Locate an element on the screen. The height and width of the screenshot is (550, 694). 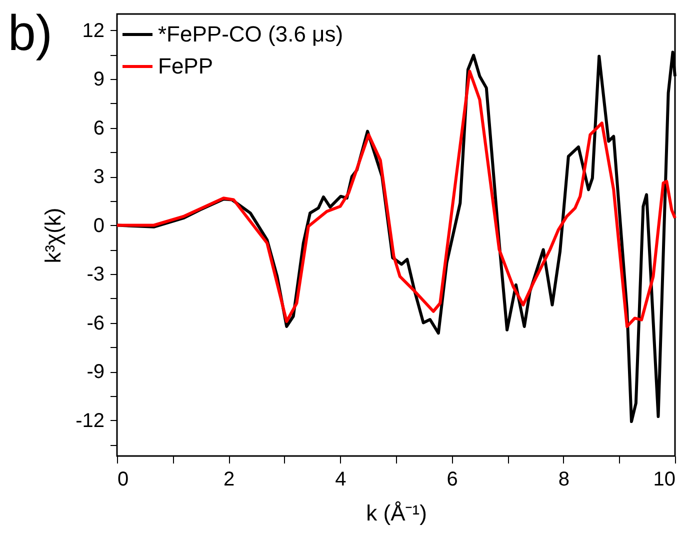
text: b) is located at coordinates (30, 33).